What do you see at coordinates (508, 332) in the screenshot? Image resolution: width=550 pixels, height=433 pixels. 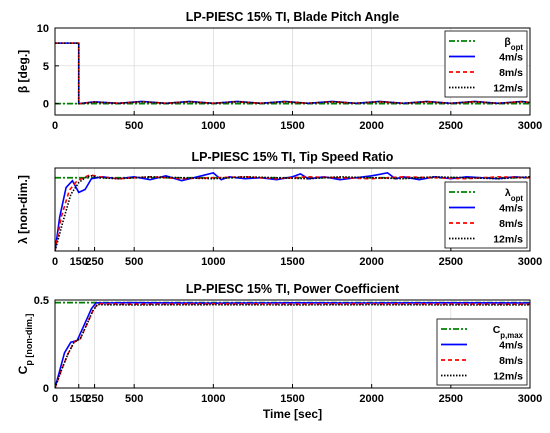 I see `legend-label: Cp,max` at bounding box center [508, 332].